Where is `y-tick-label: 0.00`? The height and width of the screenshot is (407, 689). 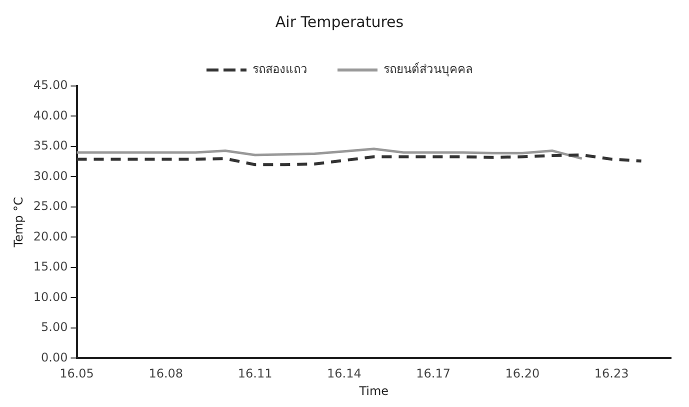 y-tick-label: 0.00 is located at coordinates (54, 357).